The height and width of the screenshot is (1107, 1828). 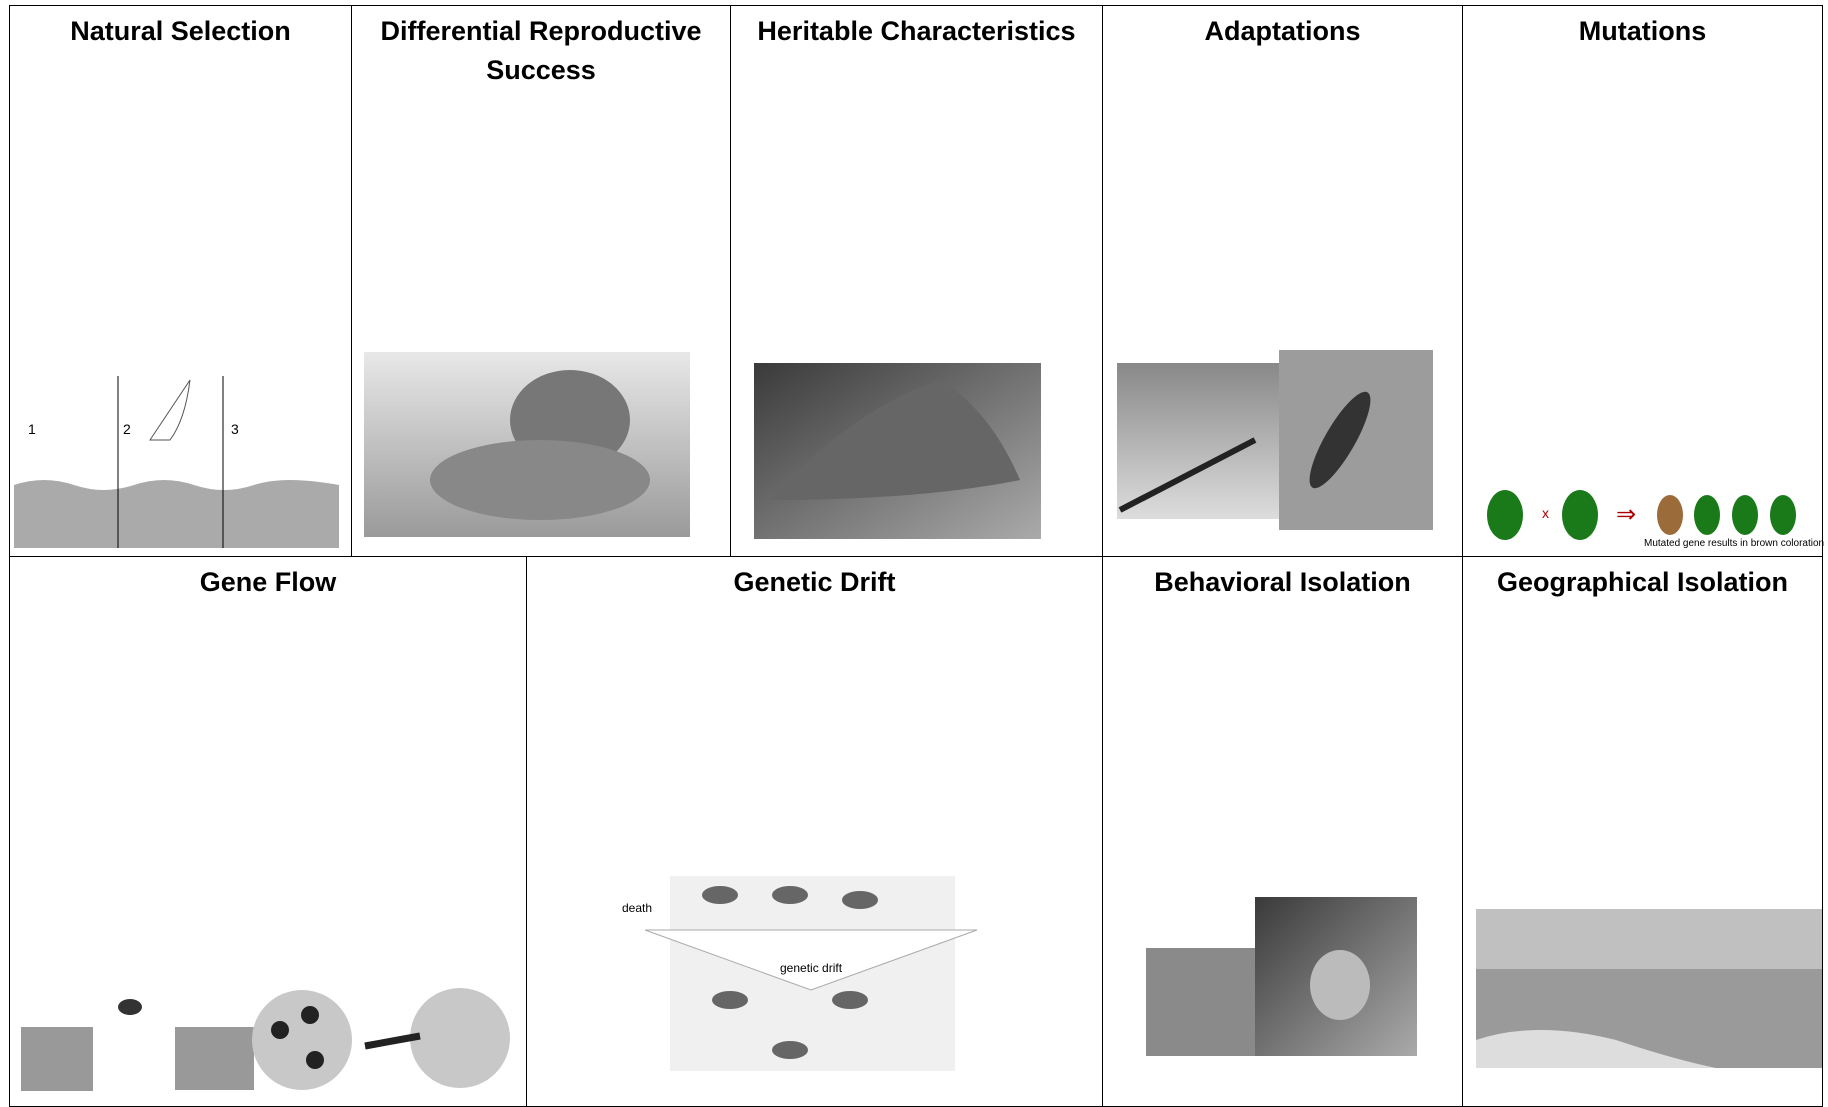 I want to click on cell: Geographical Isolation, so click(x=1642, y=831).